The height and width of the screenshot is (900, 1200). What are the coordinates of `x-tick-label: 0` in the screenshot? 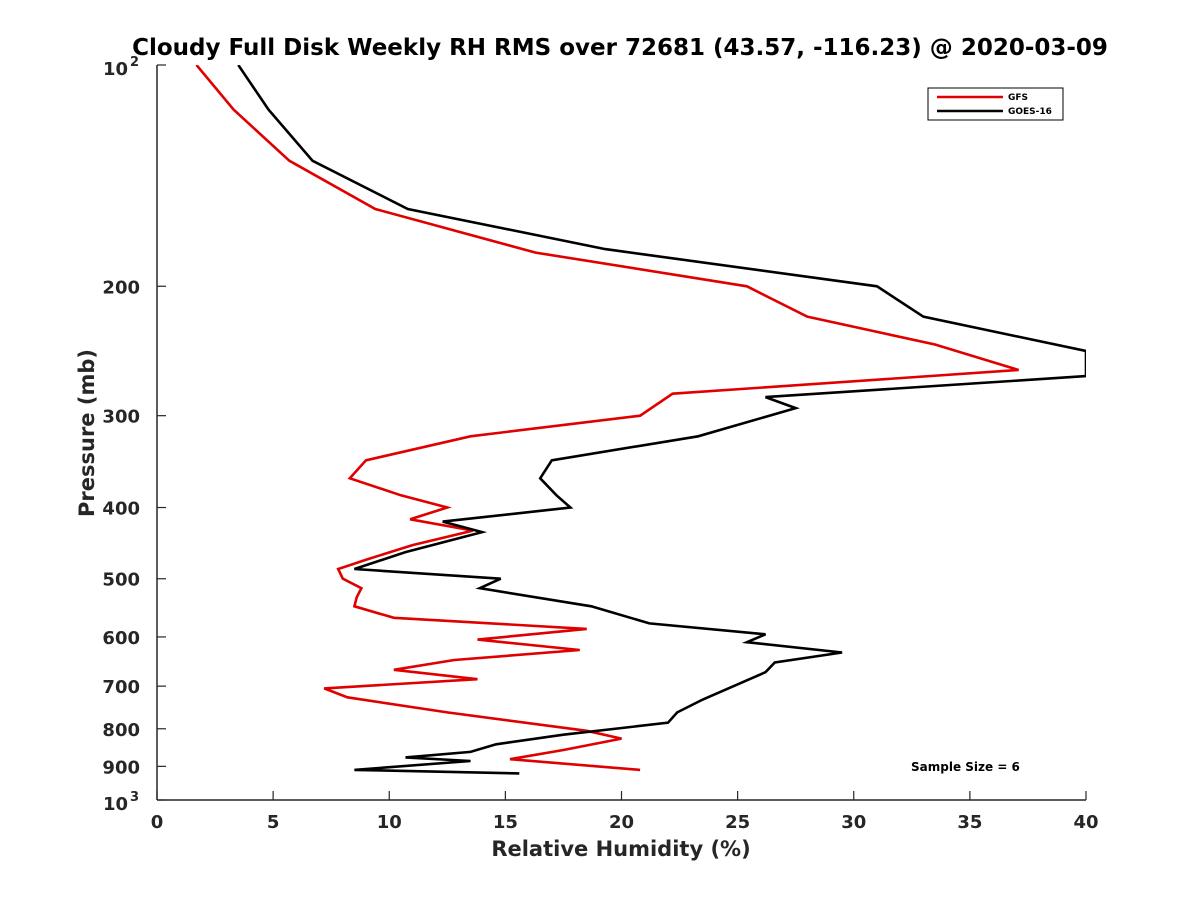 It's located at (157, 822).